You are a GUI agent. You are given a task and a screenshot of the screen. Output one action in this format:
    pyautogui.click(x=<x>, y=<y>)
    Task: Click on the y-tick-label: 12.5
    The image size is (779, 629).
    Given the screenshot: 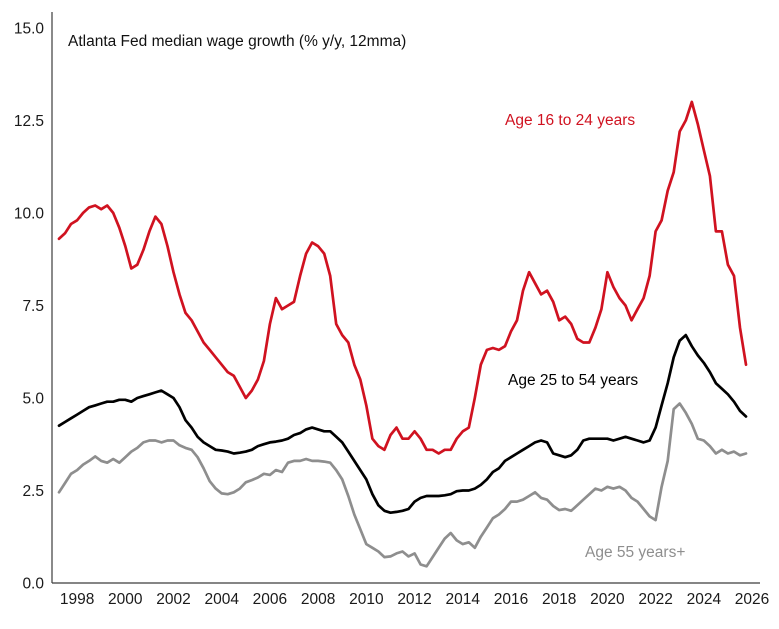 What is the action you would take?
    pyautogui.click(x=29, y=121)
    